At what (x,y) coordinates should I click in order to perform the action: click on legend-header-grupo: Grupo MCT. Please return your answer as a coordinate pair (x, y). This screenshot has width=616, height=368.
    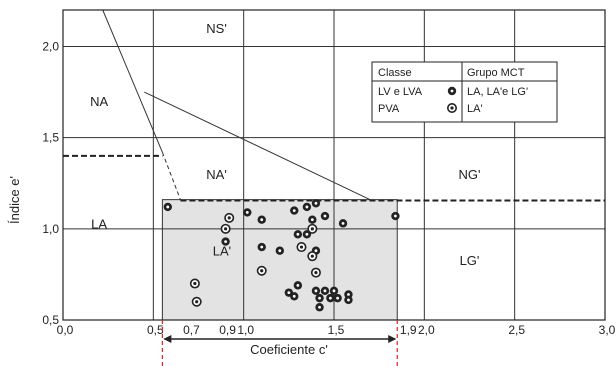
    Looking at the image, I should click on (496, 73).